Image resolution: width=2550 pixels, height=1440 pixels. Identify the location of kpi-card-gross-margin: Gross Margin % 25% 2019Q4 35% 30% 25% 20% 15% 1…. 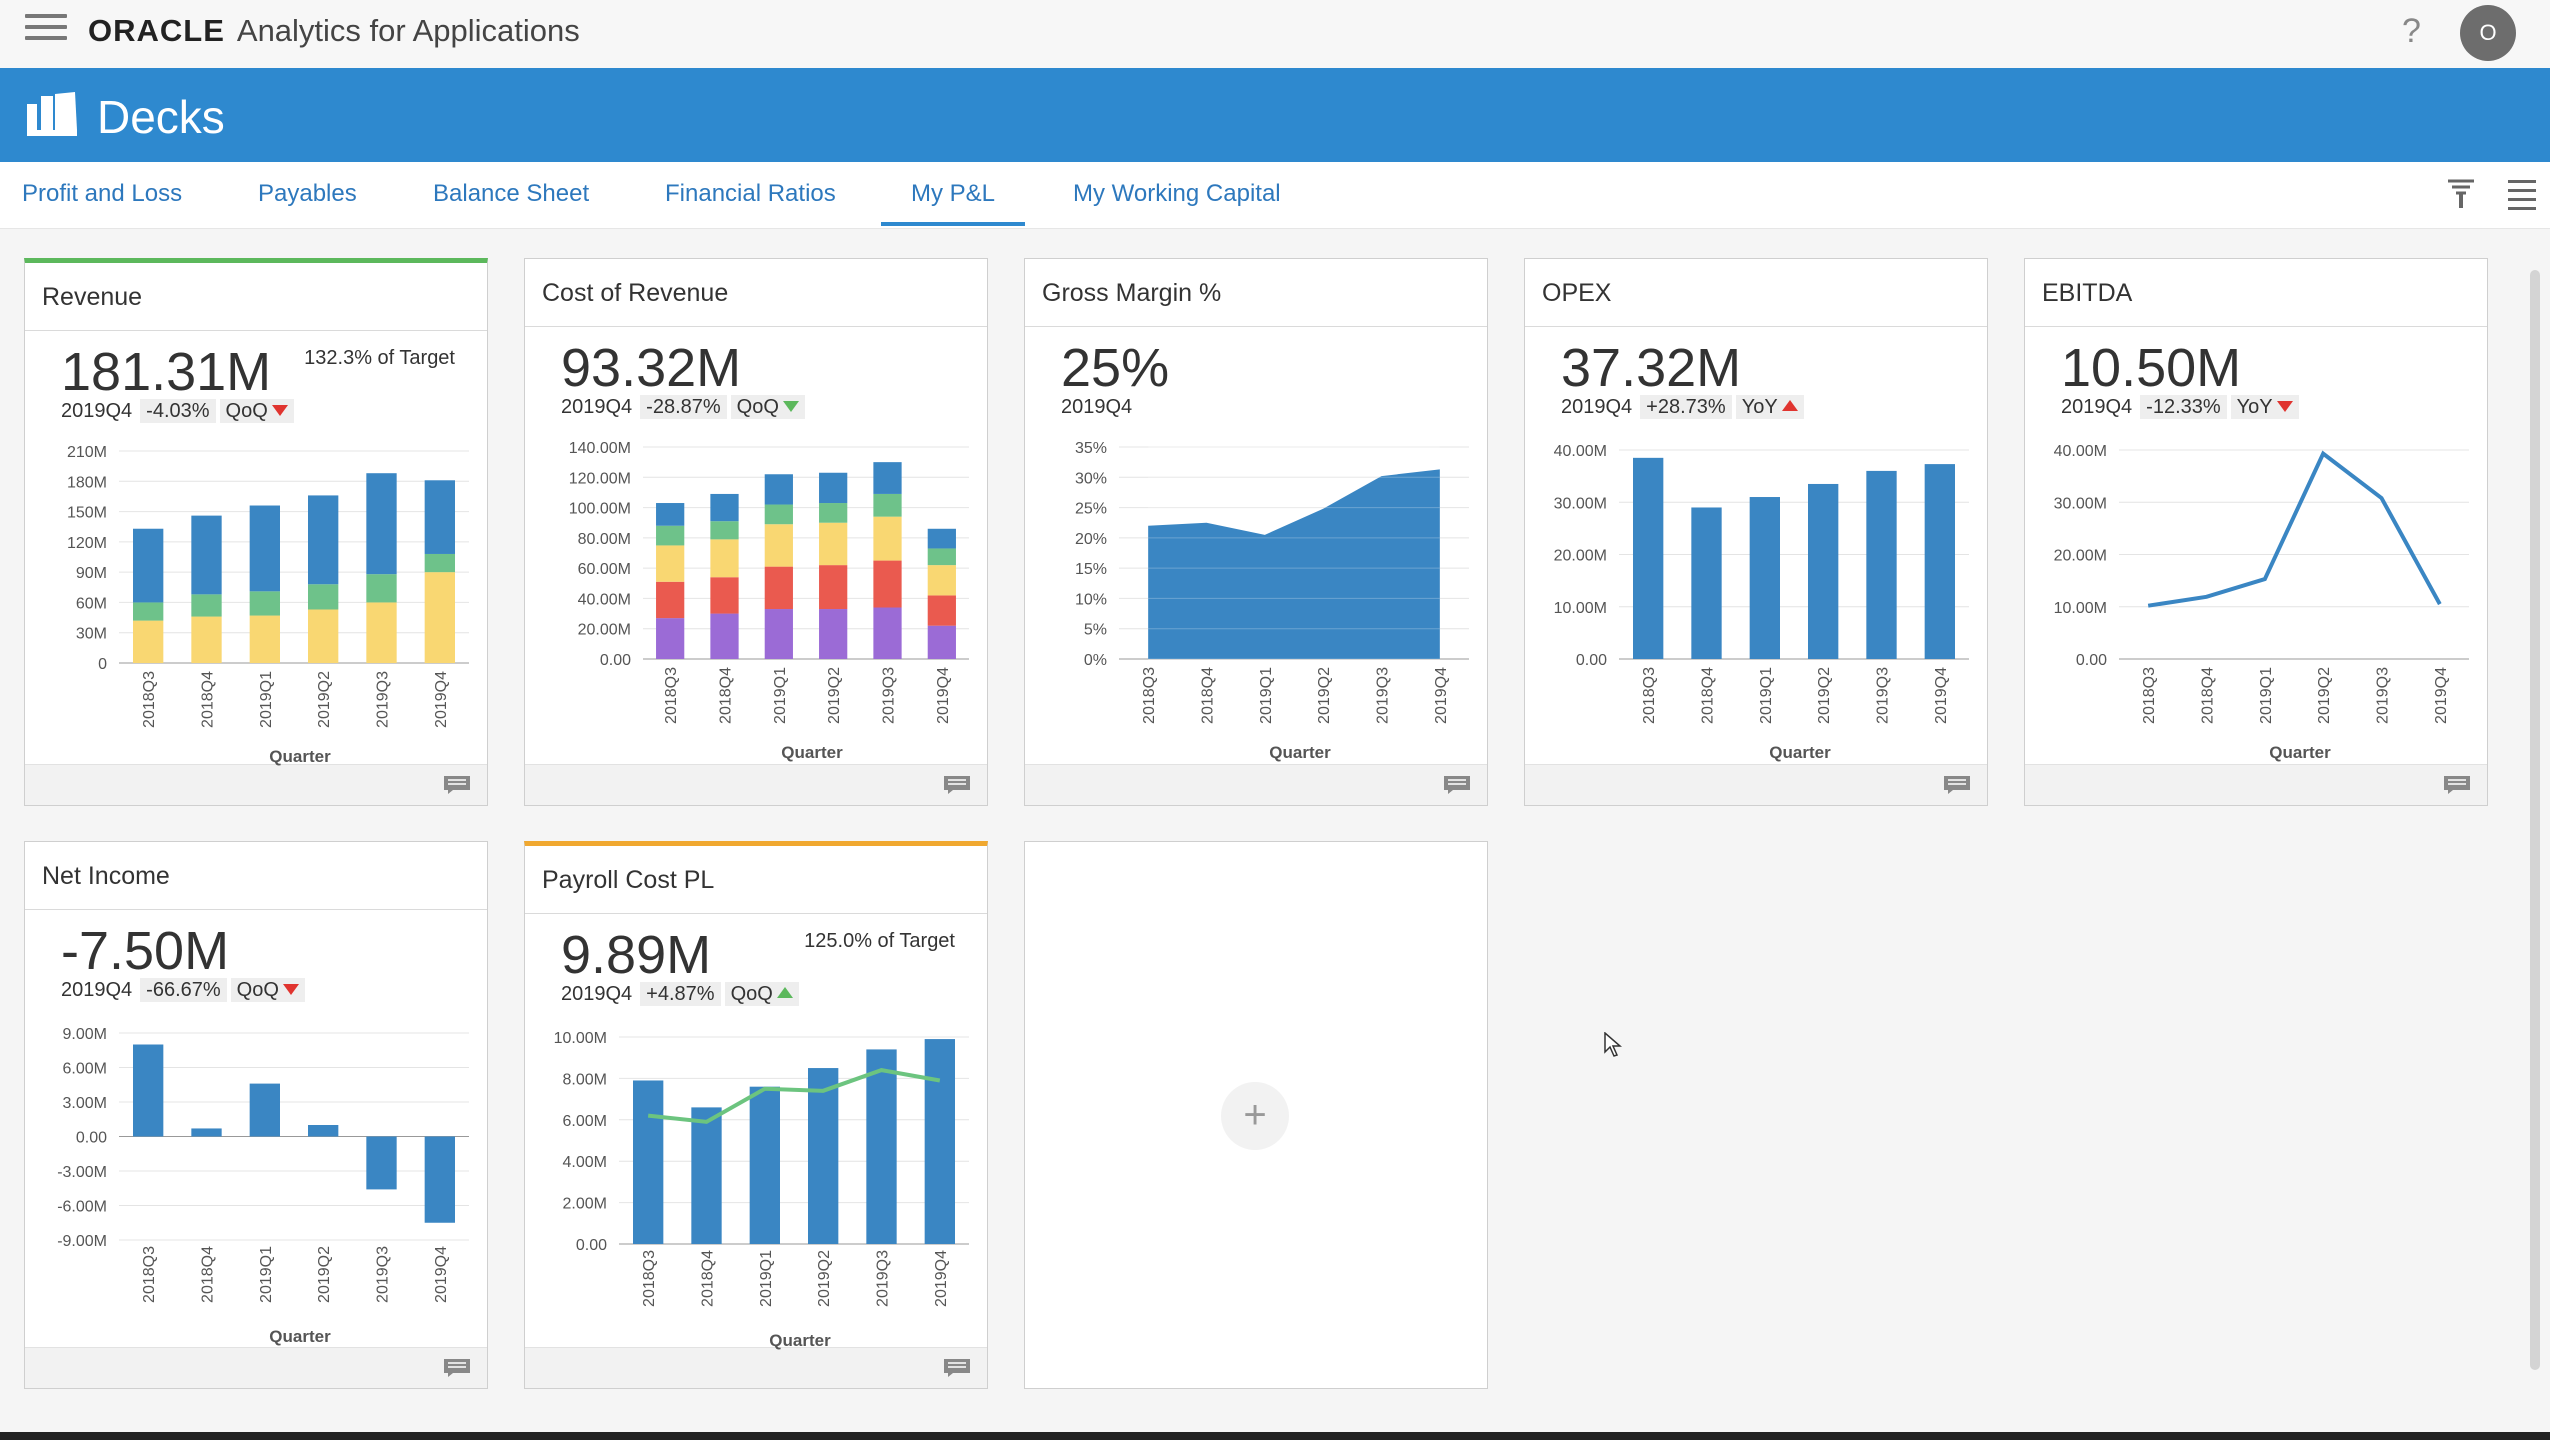
(1256, 532).